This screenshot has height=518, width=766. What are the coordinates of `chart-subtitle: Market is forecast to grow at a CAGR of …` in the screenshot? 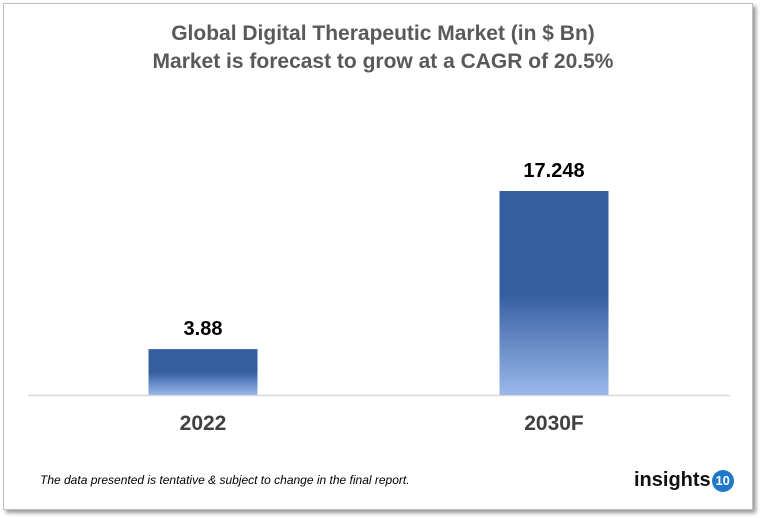 It's located at (383, 61).